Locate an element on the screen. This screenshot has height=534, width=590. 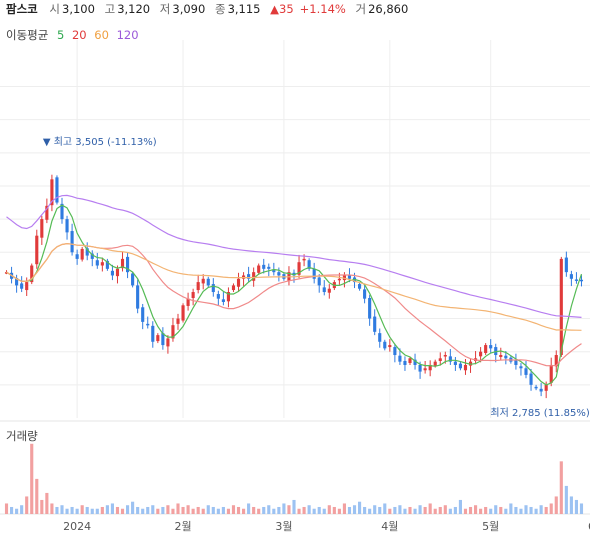
ma-5-label: 5 is located at coordinates (60, 35).